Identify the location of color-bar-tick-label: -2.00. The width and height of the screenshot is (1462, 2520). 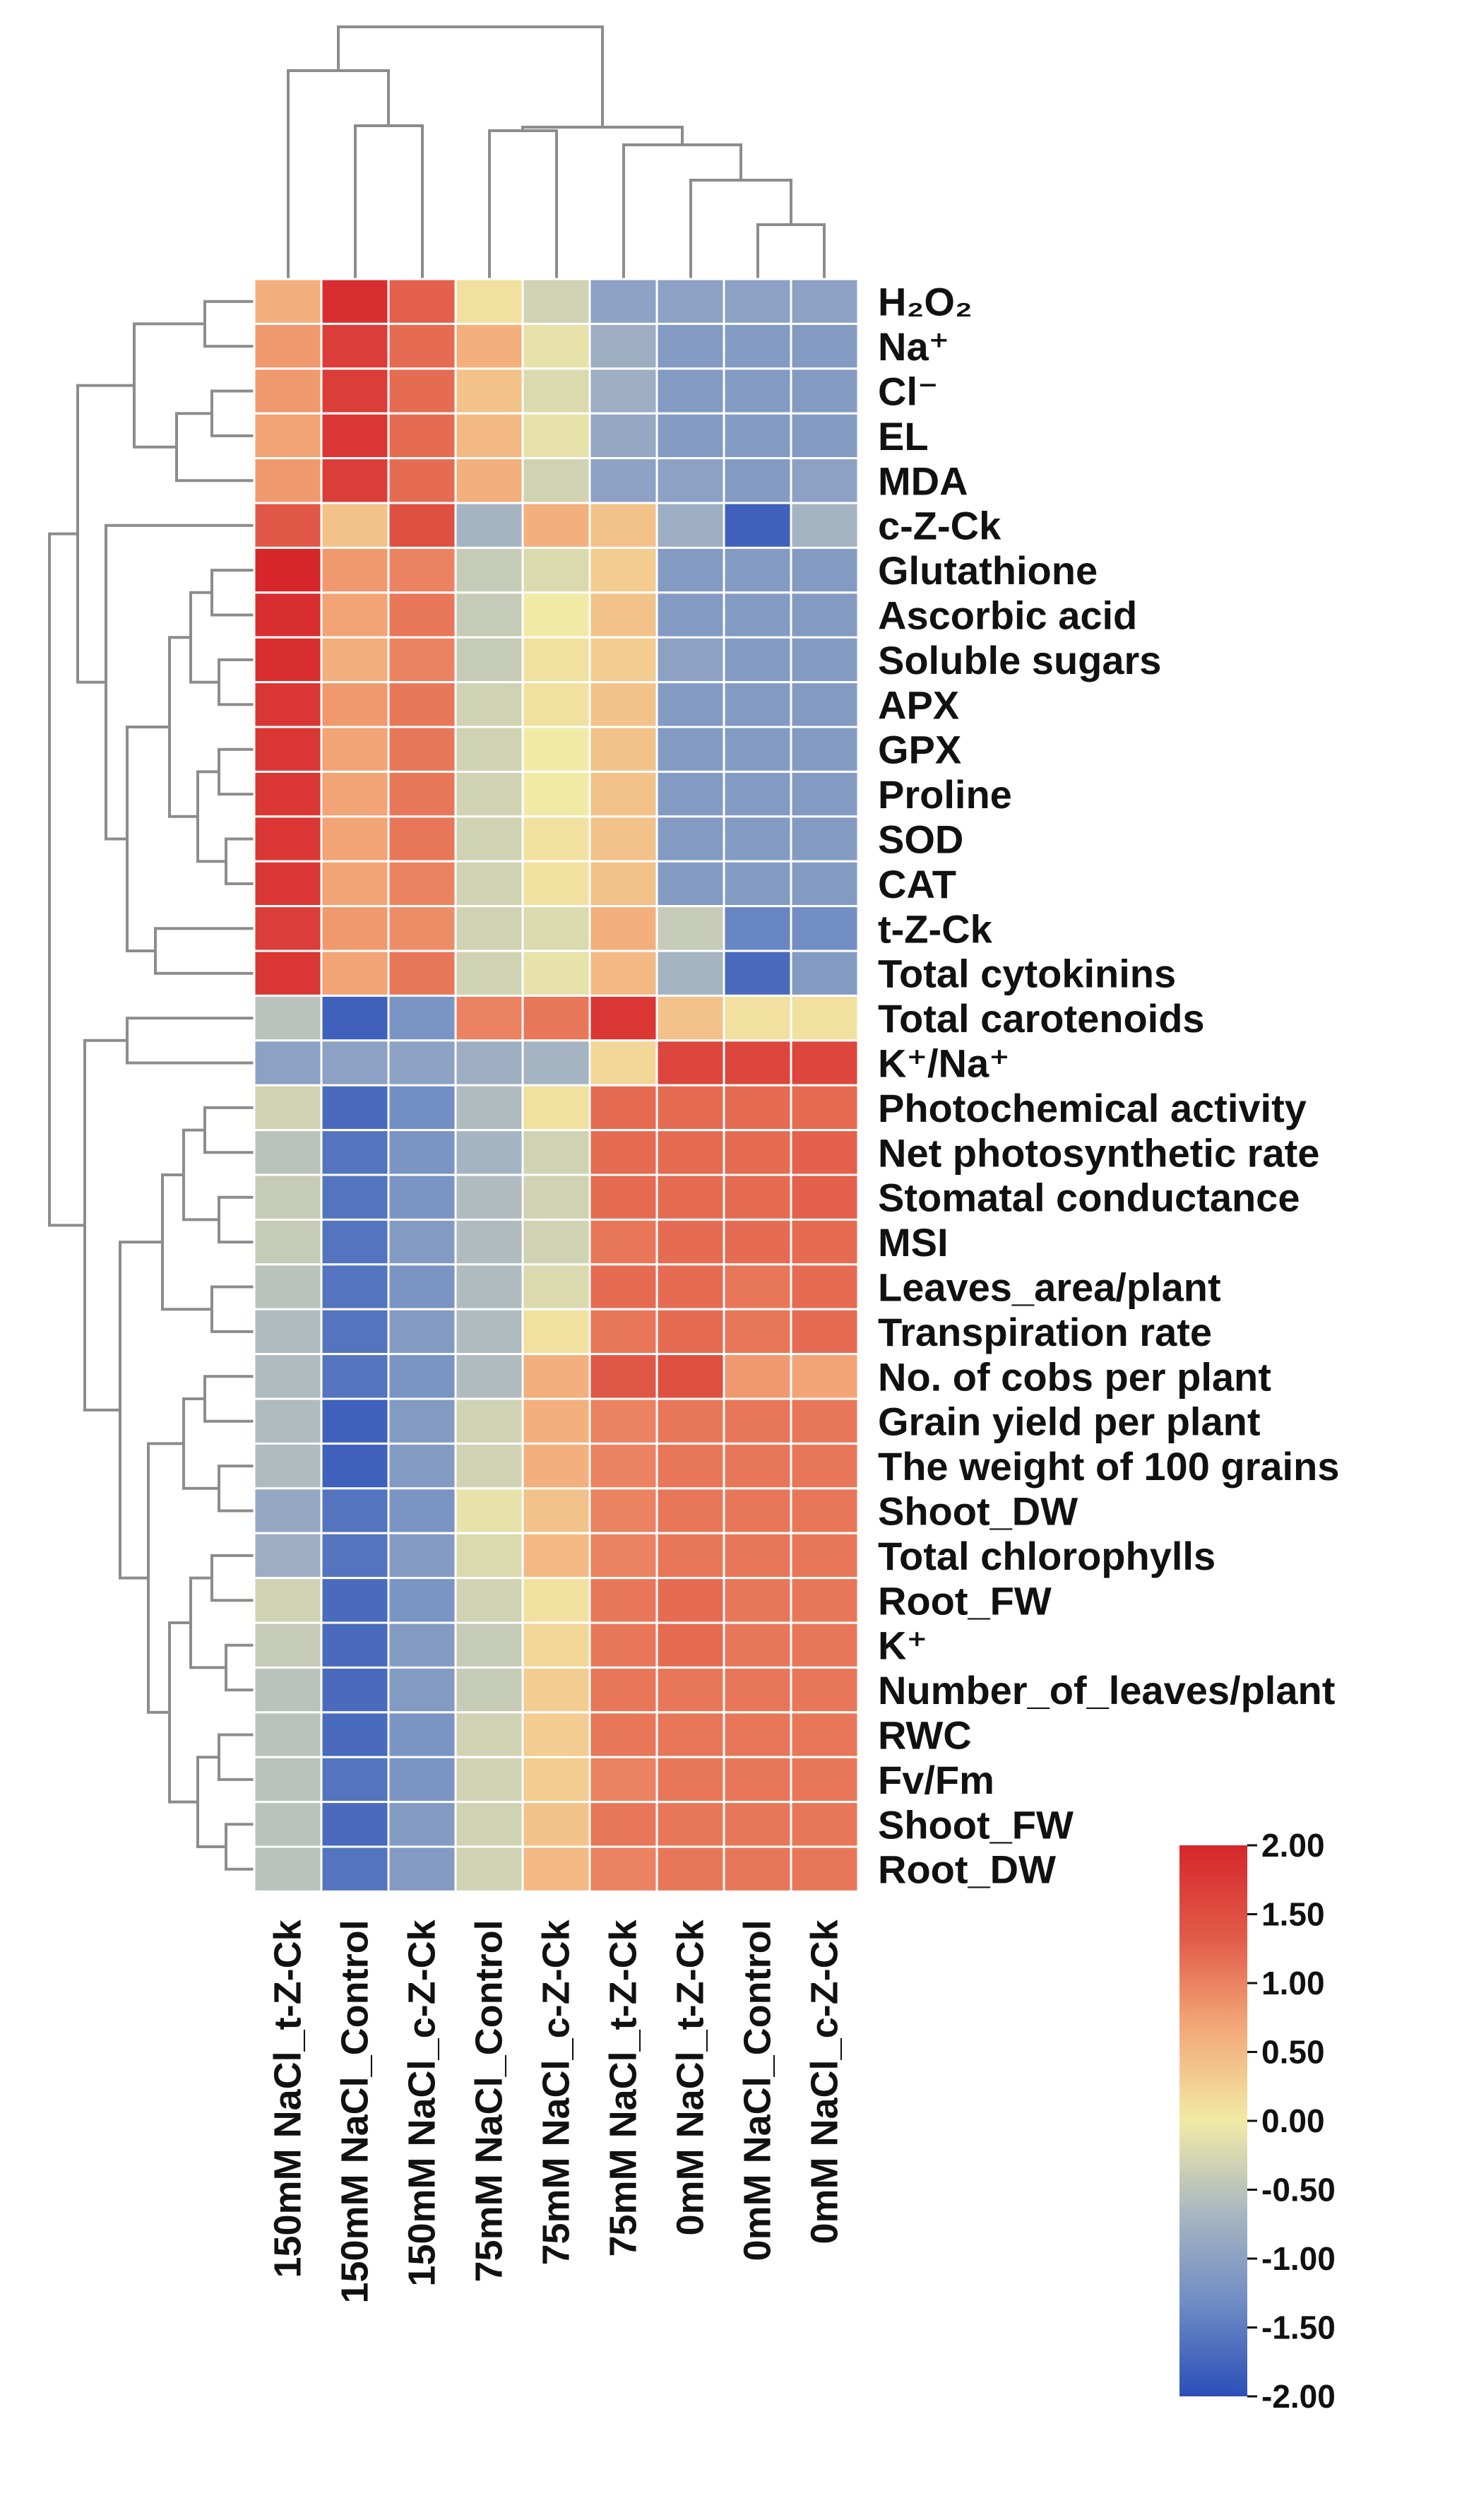
(1298, 2396).